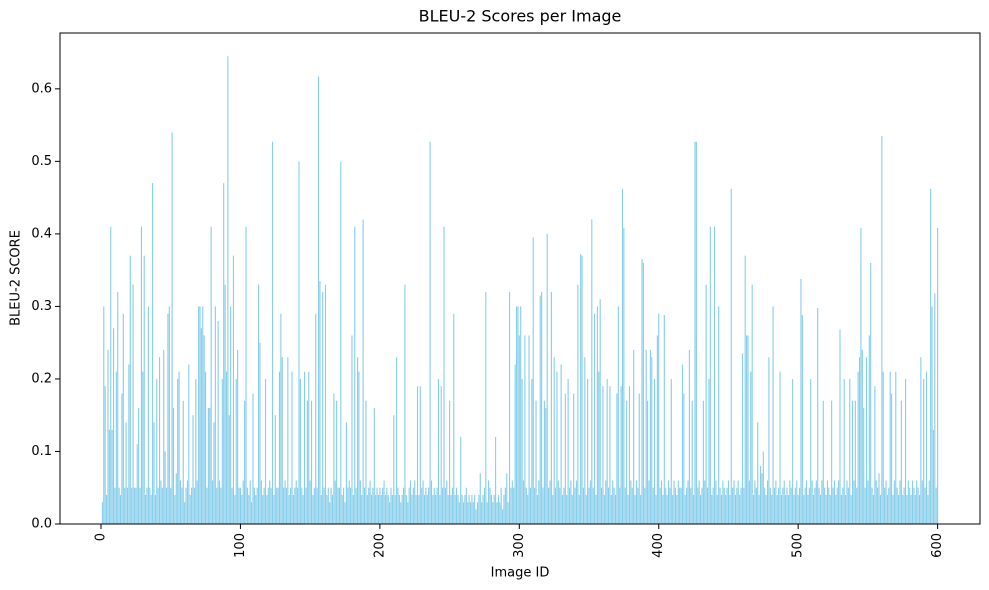 Image resolution: width=989 pixels, height=590 pixels. I want to click on x-tick-label: 600, so click(937, 545).